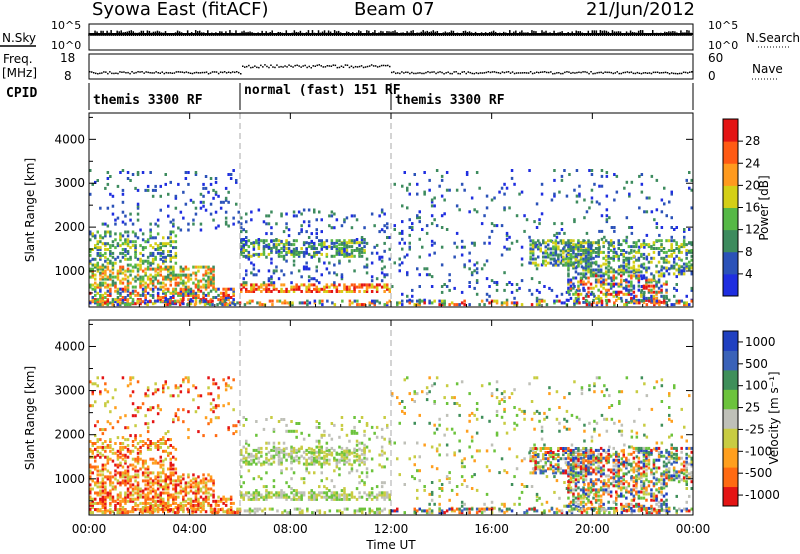 The height and width of the screenshot is (554, 800). I want to click on plot-title: Syowa East (fitACF), so click(180, 10).